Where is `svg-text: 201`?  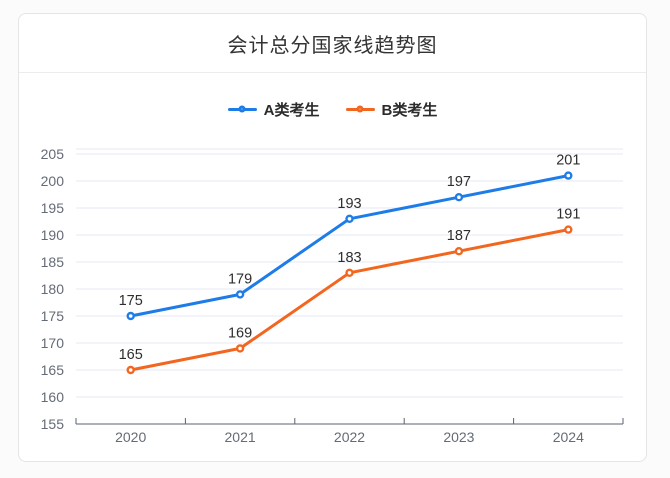 svg-text: 201 is located at coordinates (568, 161).